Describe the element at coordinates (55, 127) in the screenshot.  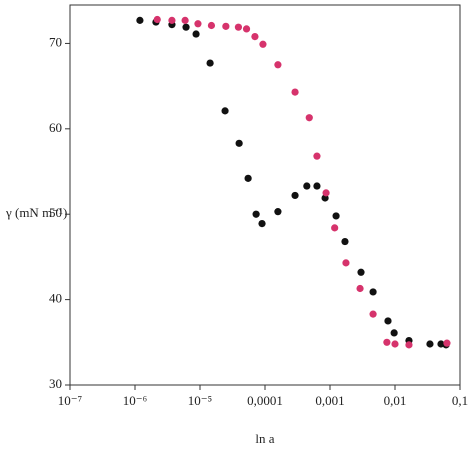
I see `y-tick-label: 60` at that location.